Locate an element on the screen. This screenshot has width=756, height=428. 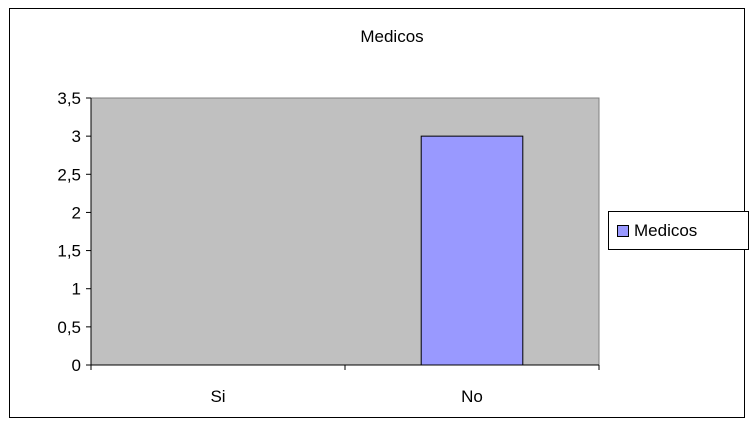
bar-no is located at coordinates (472, 250).